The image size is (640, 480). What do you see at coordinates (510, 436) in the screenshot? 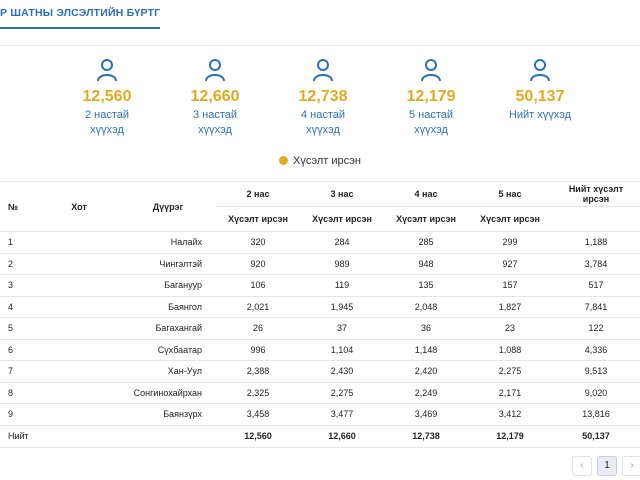
I see `total-age5: 12,179` at bounding box center [510, 436].